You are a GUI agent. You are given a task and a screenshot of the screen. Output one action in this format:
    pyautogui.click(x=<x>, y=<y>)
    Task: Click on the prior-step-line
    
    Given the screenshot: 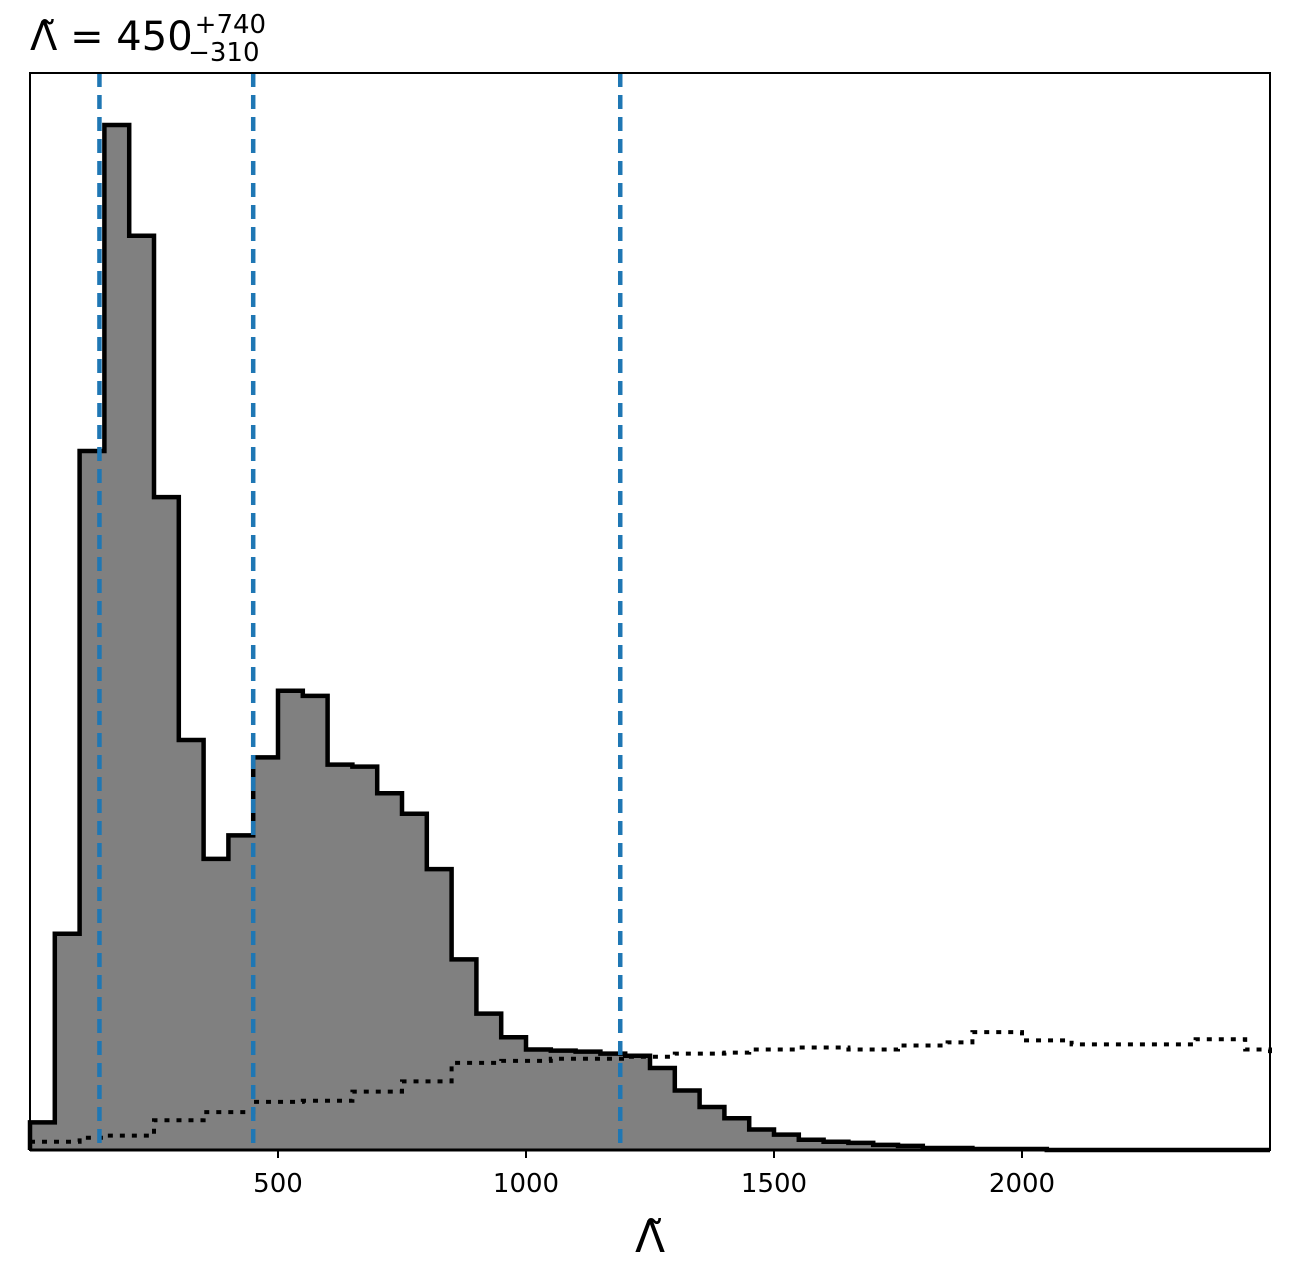 What is the action you would take?
    pyautogui.click(x=651, y=1087)
    